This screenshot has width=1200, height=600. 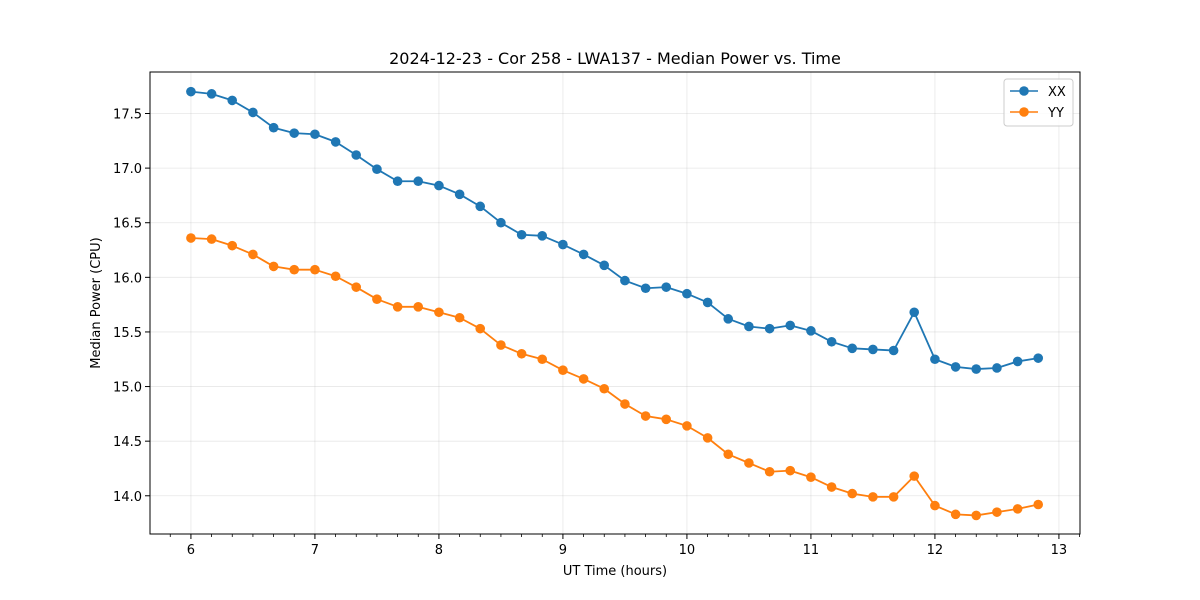 What do you see at coordinates (127, 224) in the screenshot?
I see `y-tick-label: 16.5` at bounding box center [127, 224].